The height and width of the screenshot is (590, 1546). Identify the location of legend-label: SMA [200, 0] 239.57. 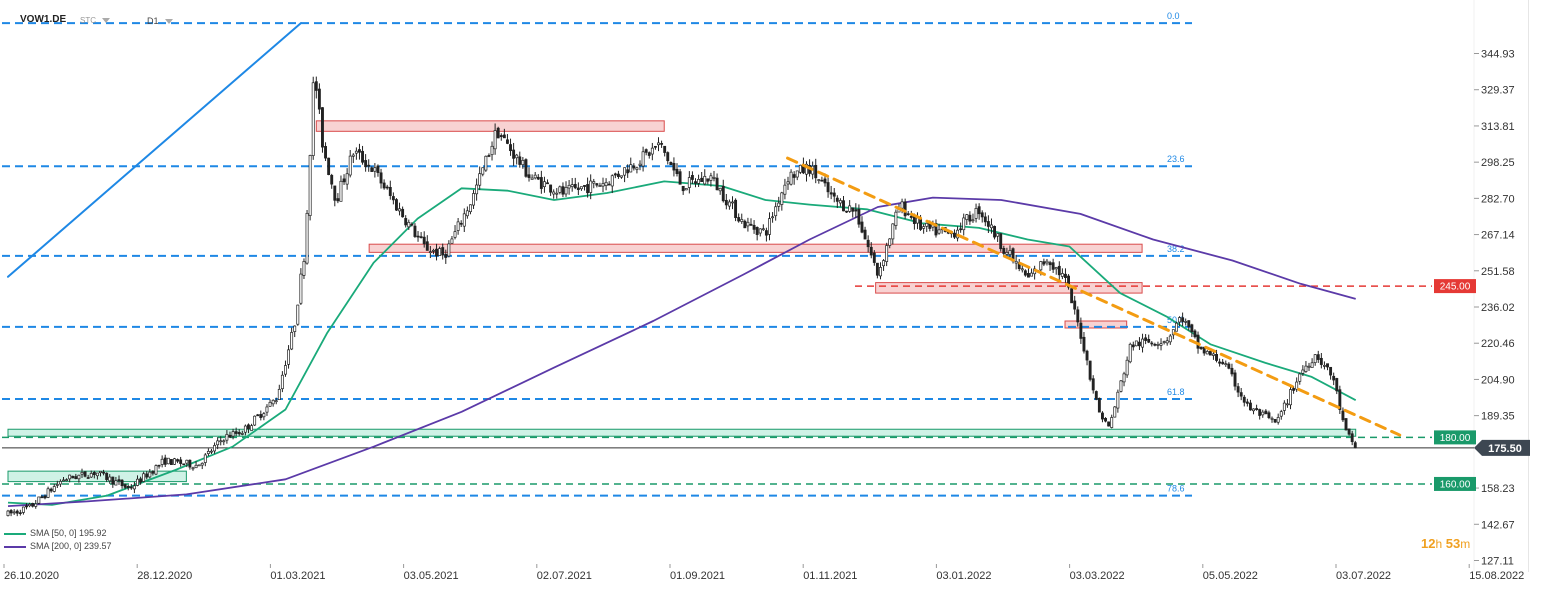
(71, 546).